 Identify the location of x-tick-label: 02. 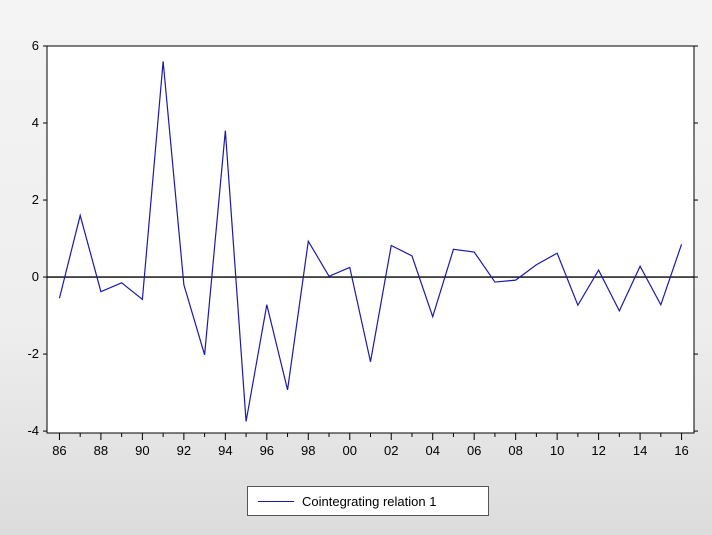
(391, 450).